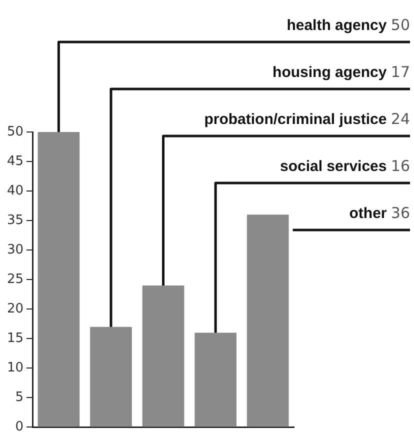 This screenshot has height=438, width=414. I want to click on annotation: social services 16, so click(345, 166).